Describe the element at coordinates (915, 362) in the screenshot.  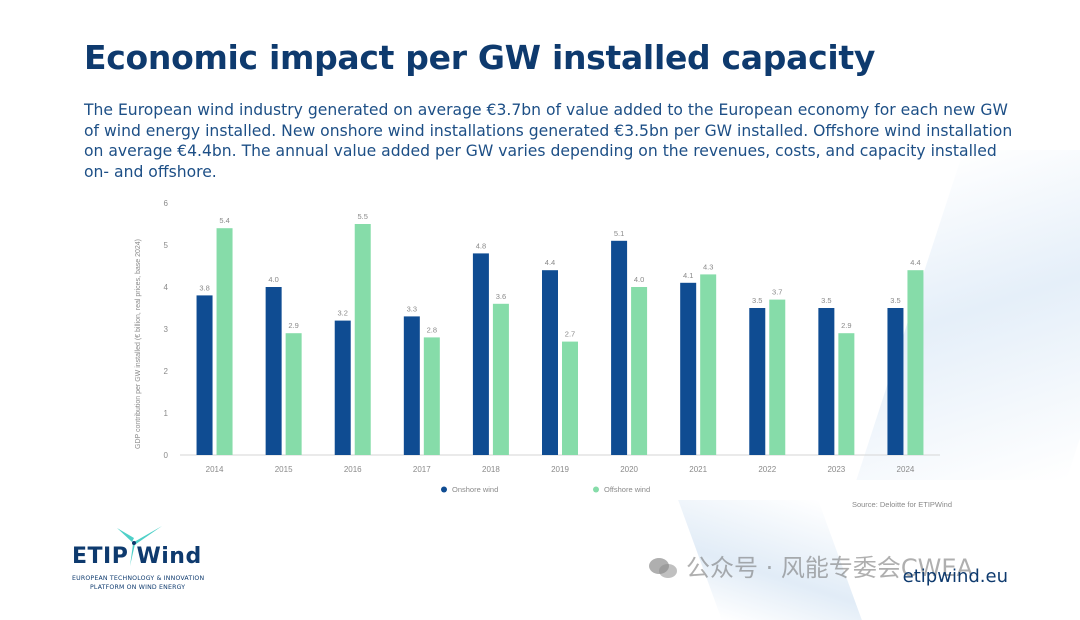
I see `offshore-bar-2024` at that location.